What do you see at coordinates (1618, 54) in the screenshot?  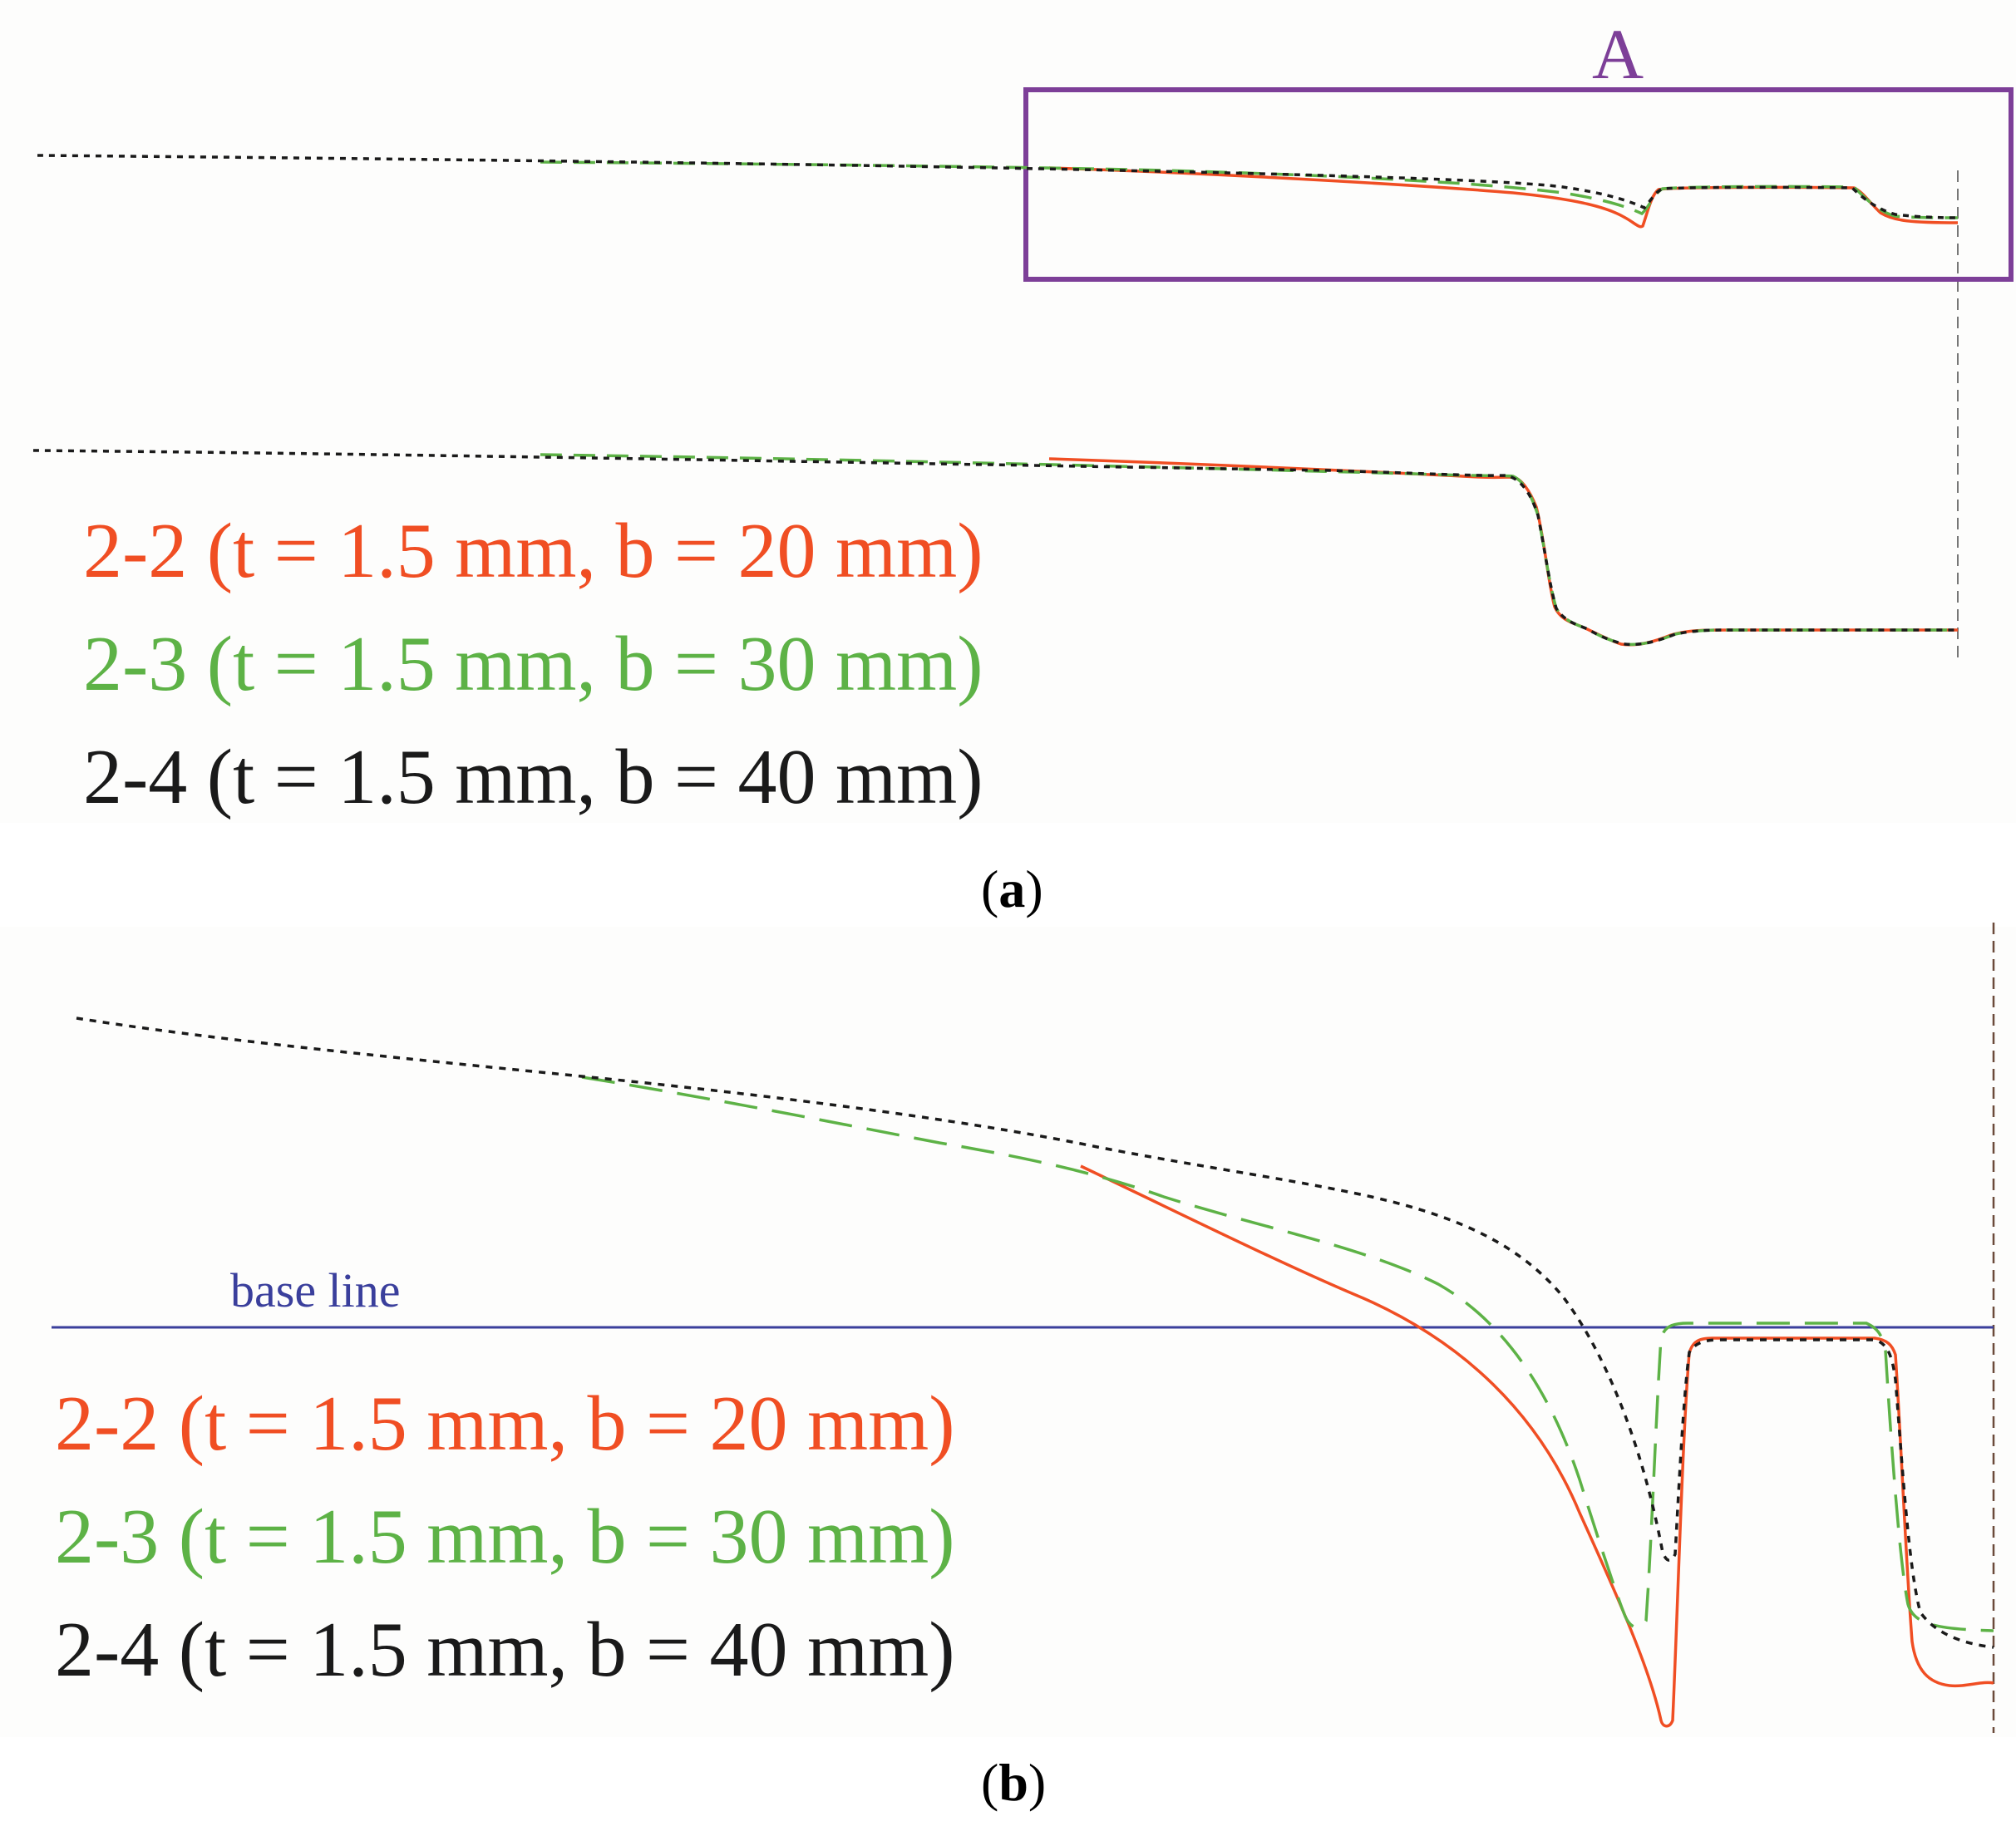 I see `zoom-region-label: A` at bounding box center [1618, 54].